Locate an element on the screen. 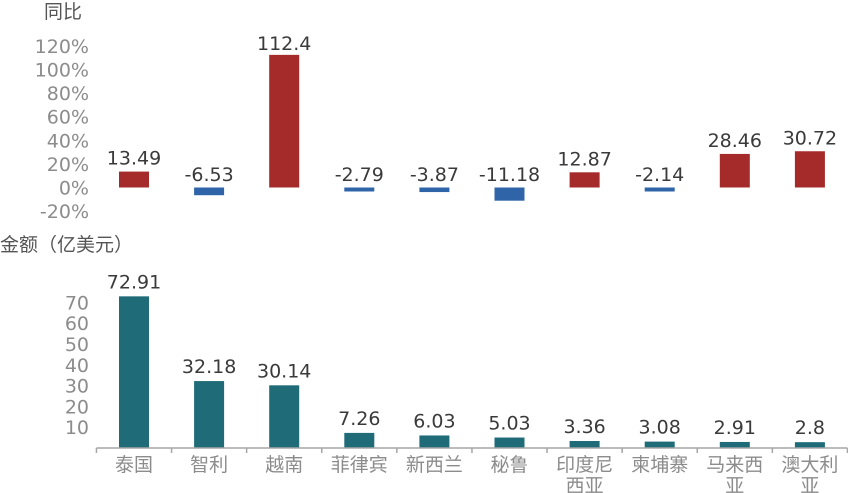 The width and height of the screenshot is (848, 493). top-y-tick-label: 80% is located at coordinates (68, 94).